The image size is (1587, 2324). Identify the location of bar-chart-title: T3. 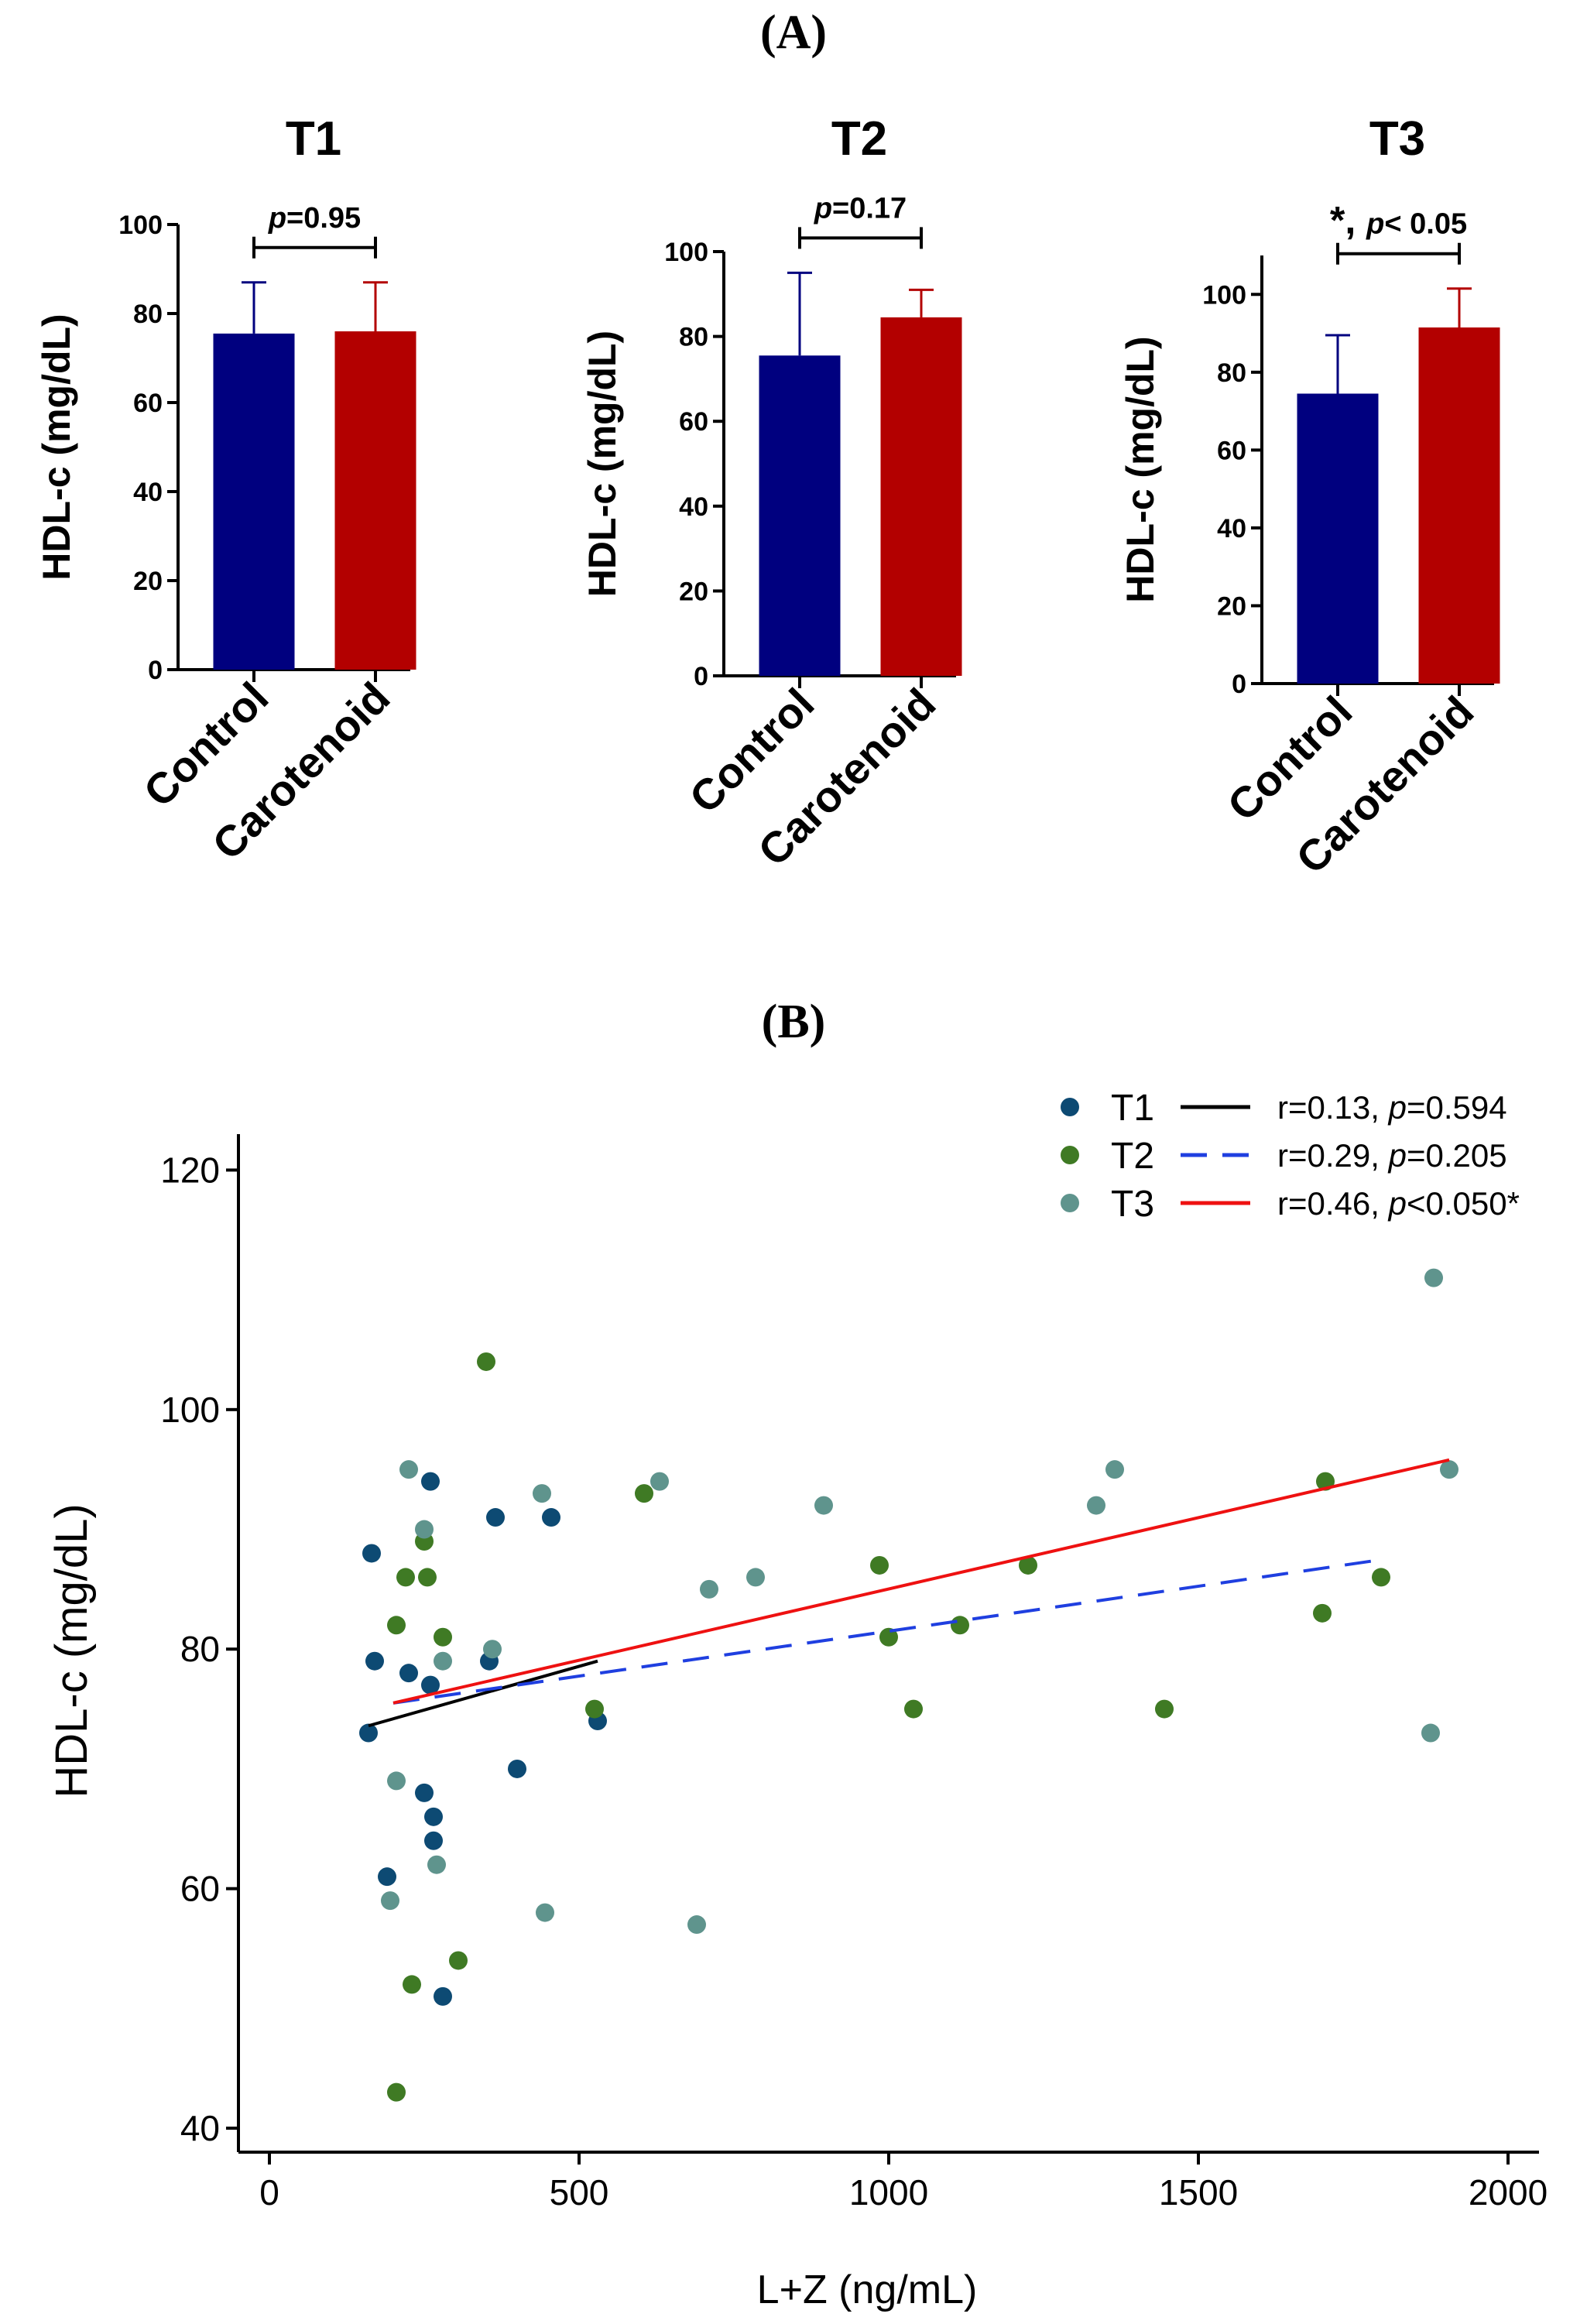
(1397, 139).